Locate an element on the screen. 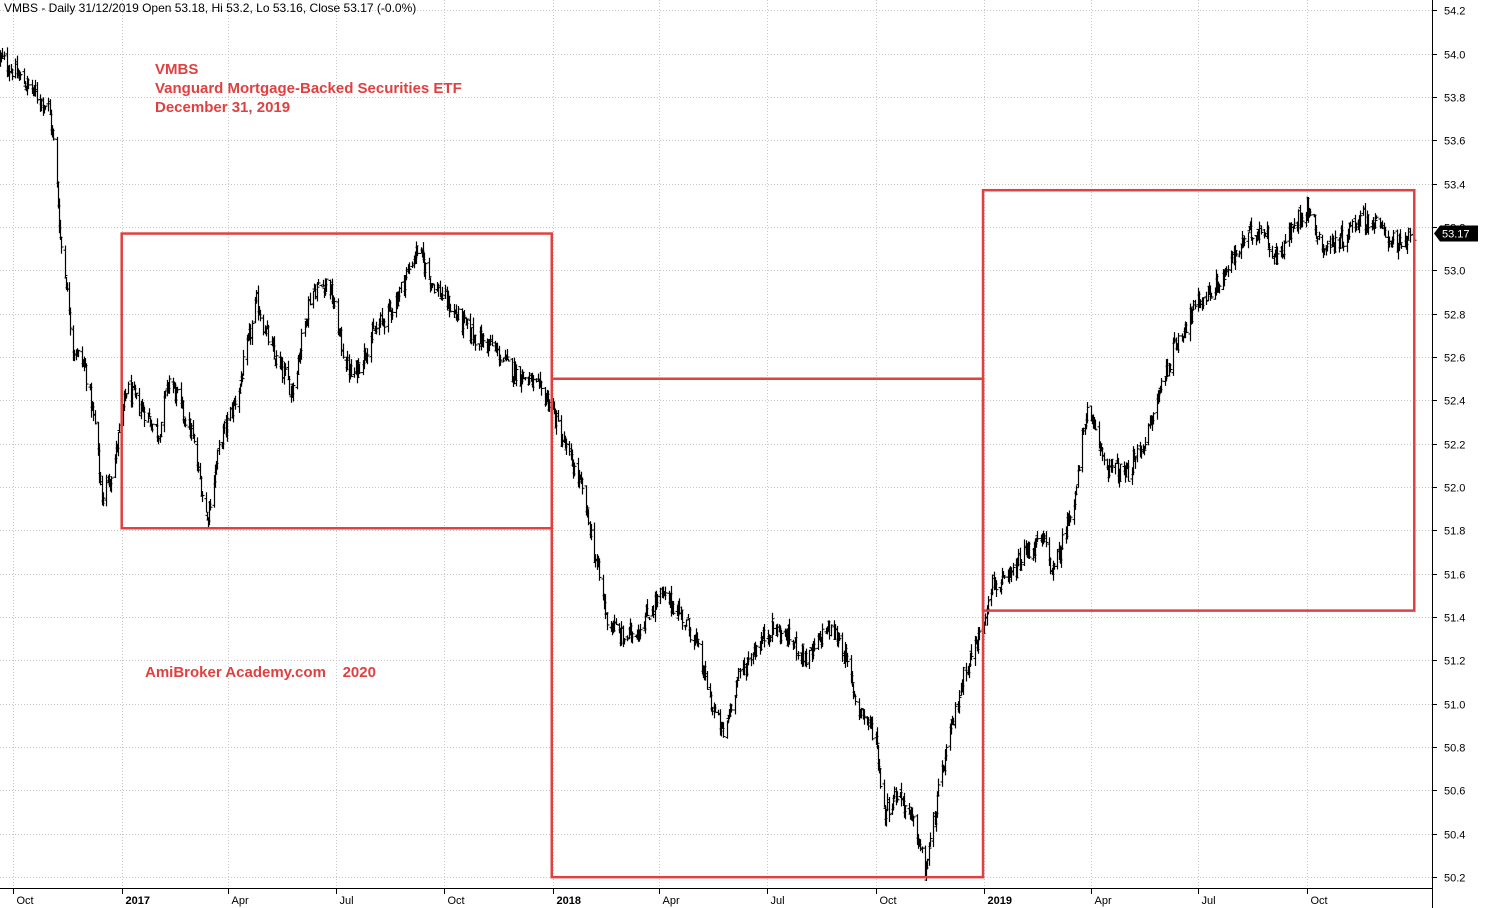 Image resolution: width=1493 pixels, height=908 pixels. y-tick-label: 50.6 is located at coordinates (1454, 792).